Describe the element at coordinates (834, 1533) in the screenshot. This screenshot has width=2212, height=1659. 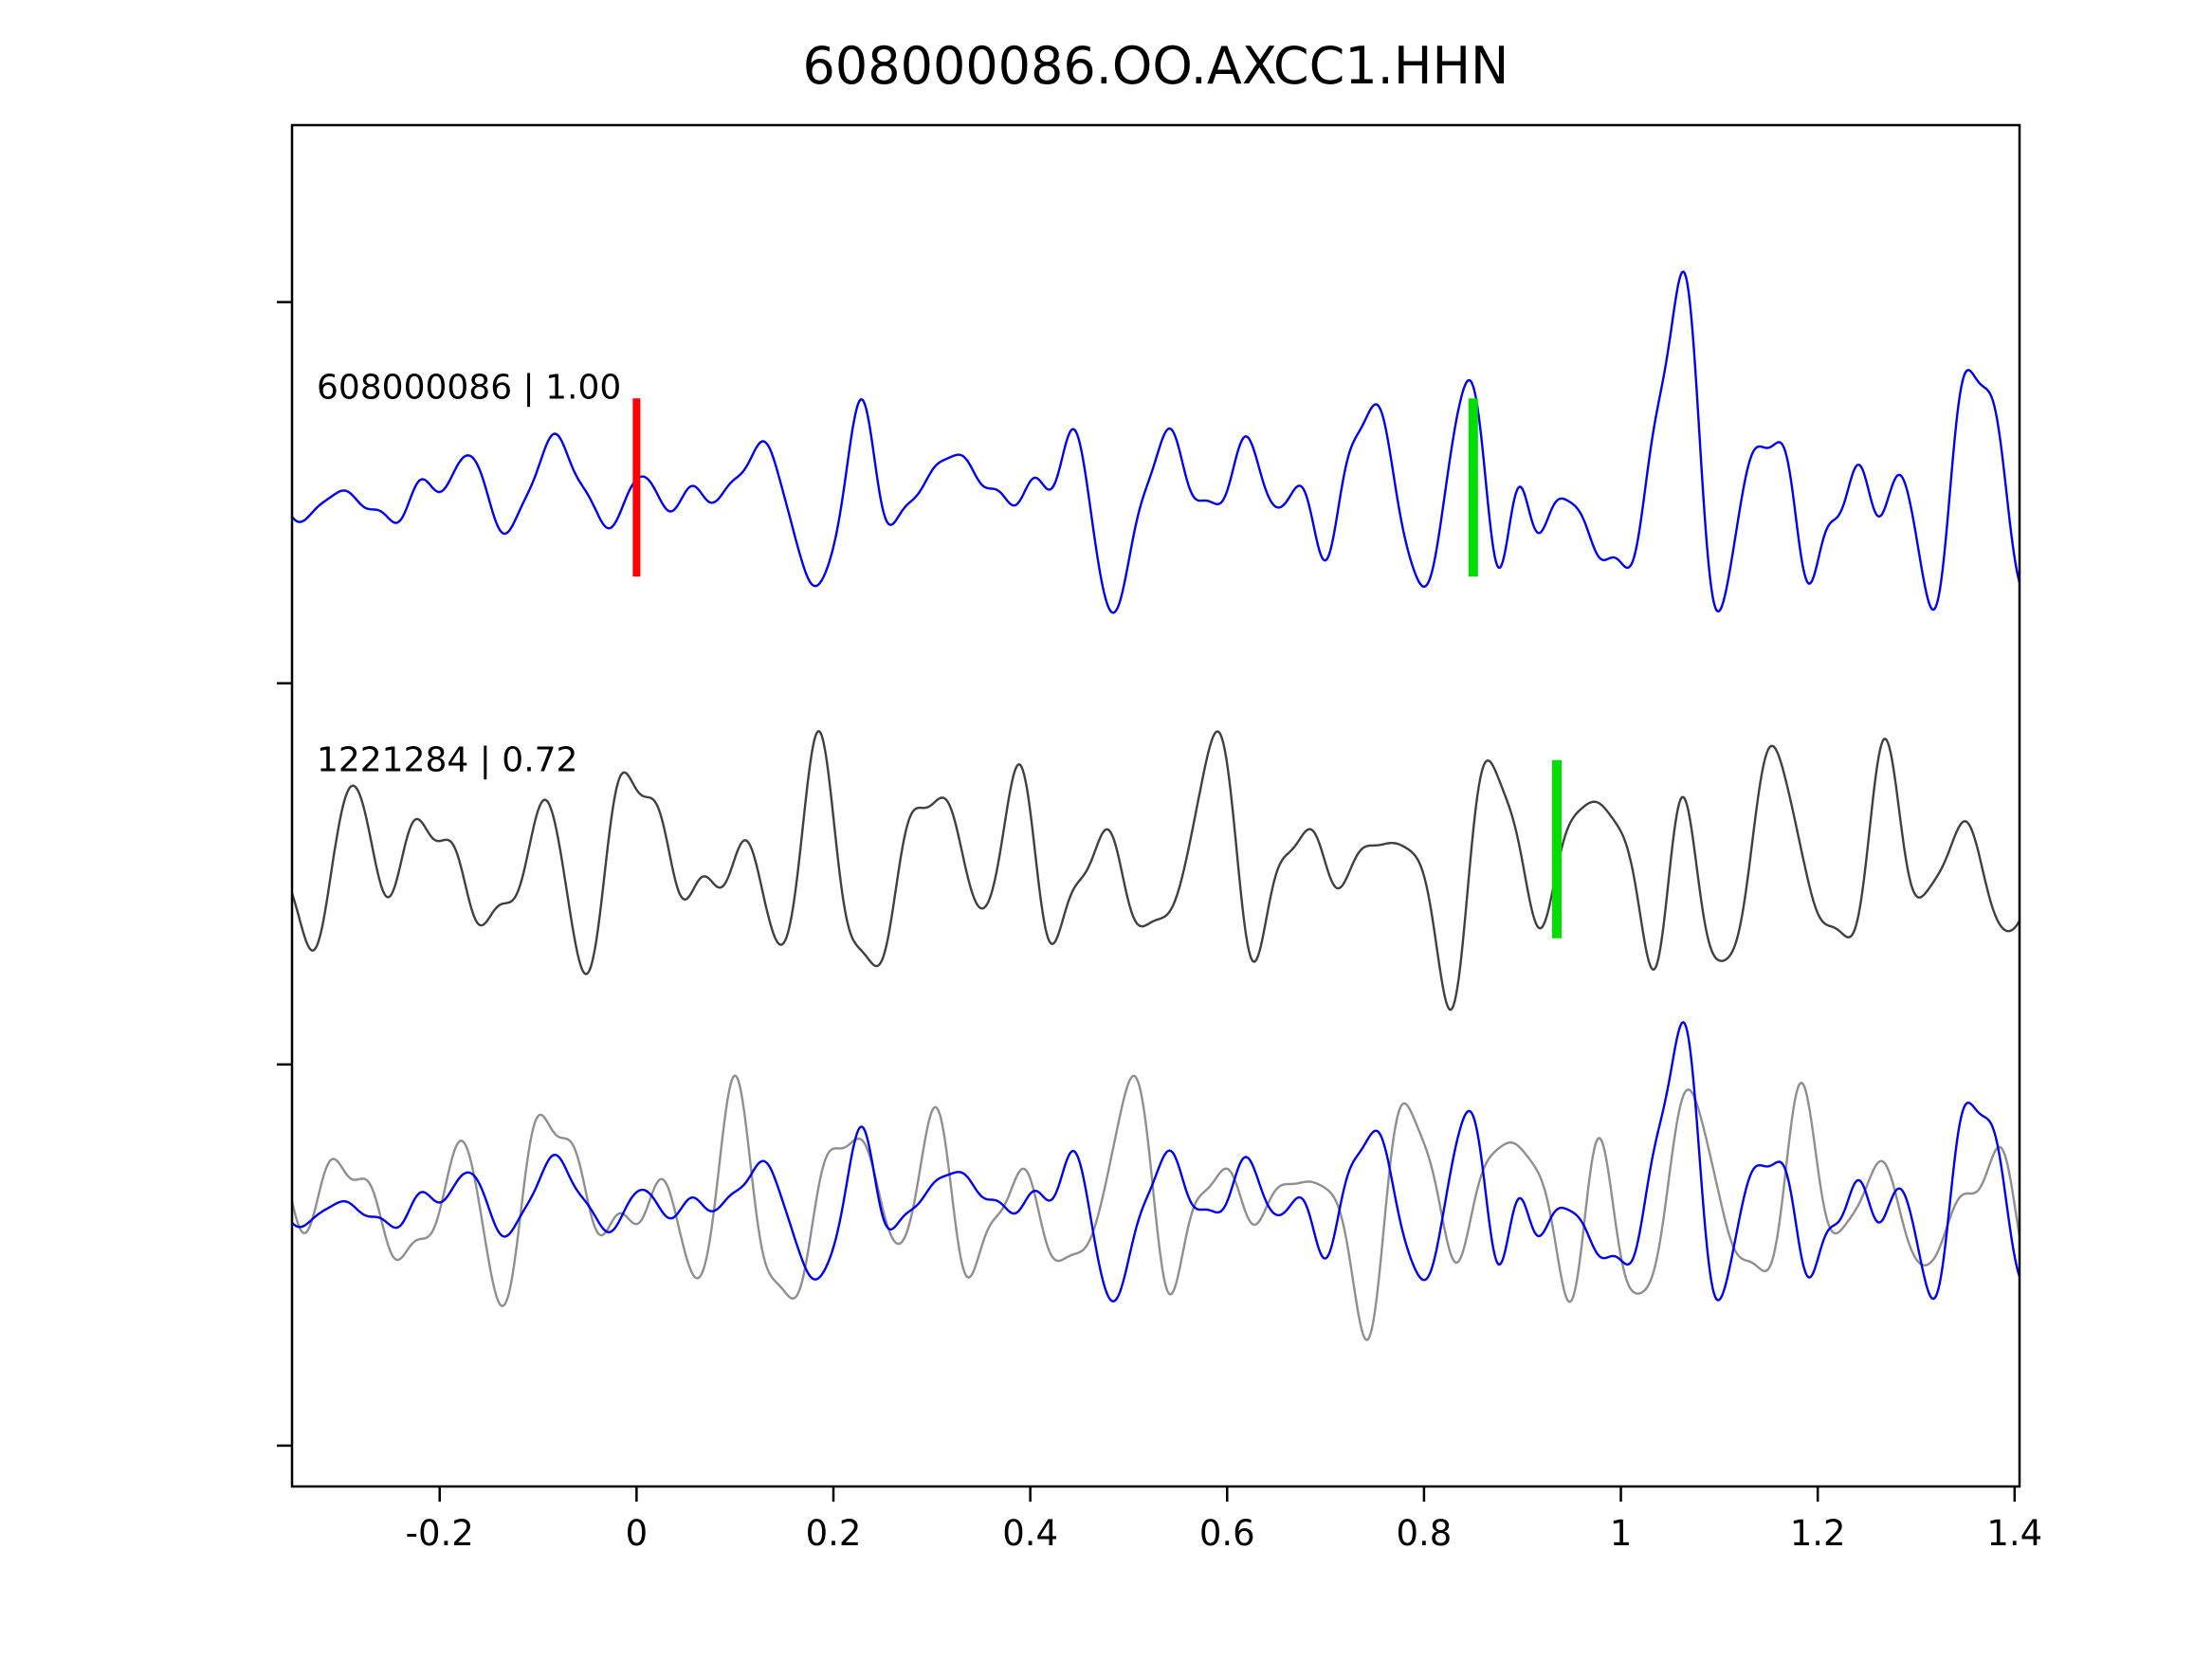
I see `x-tick-label-2: 0.2` at that location.